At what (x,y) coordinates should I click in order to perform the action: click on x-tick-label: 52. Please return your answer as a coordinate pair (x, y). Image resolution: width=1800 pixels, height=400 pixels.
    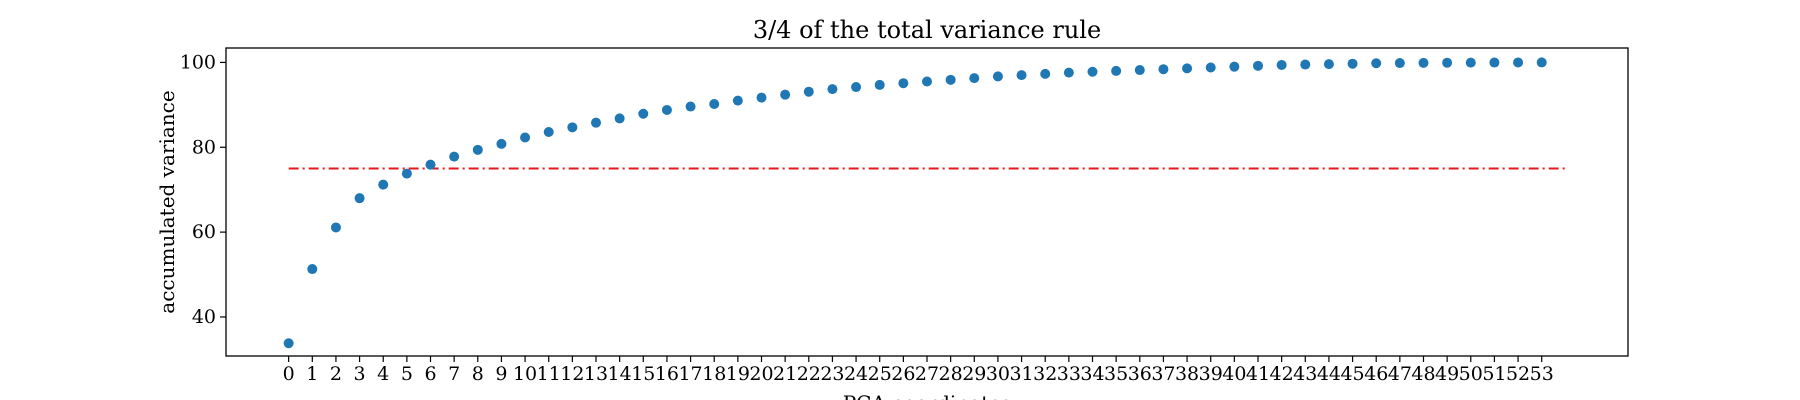
    Looking at the image, I should click on (1518, 374).